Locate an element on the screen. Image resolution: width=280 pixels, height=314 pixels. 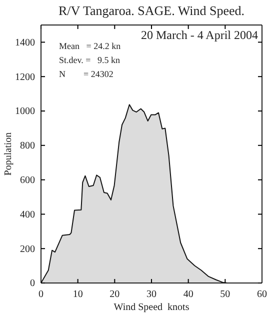
annotation: N = 24302 is located at coordinates (86, 74).